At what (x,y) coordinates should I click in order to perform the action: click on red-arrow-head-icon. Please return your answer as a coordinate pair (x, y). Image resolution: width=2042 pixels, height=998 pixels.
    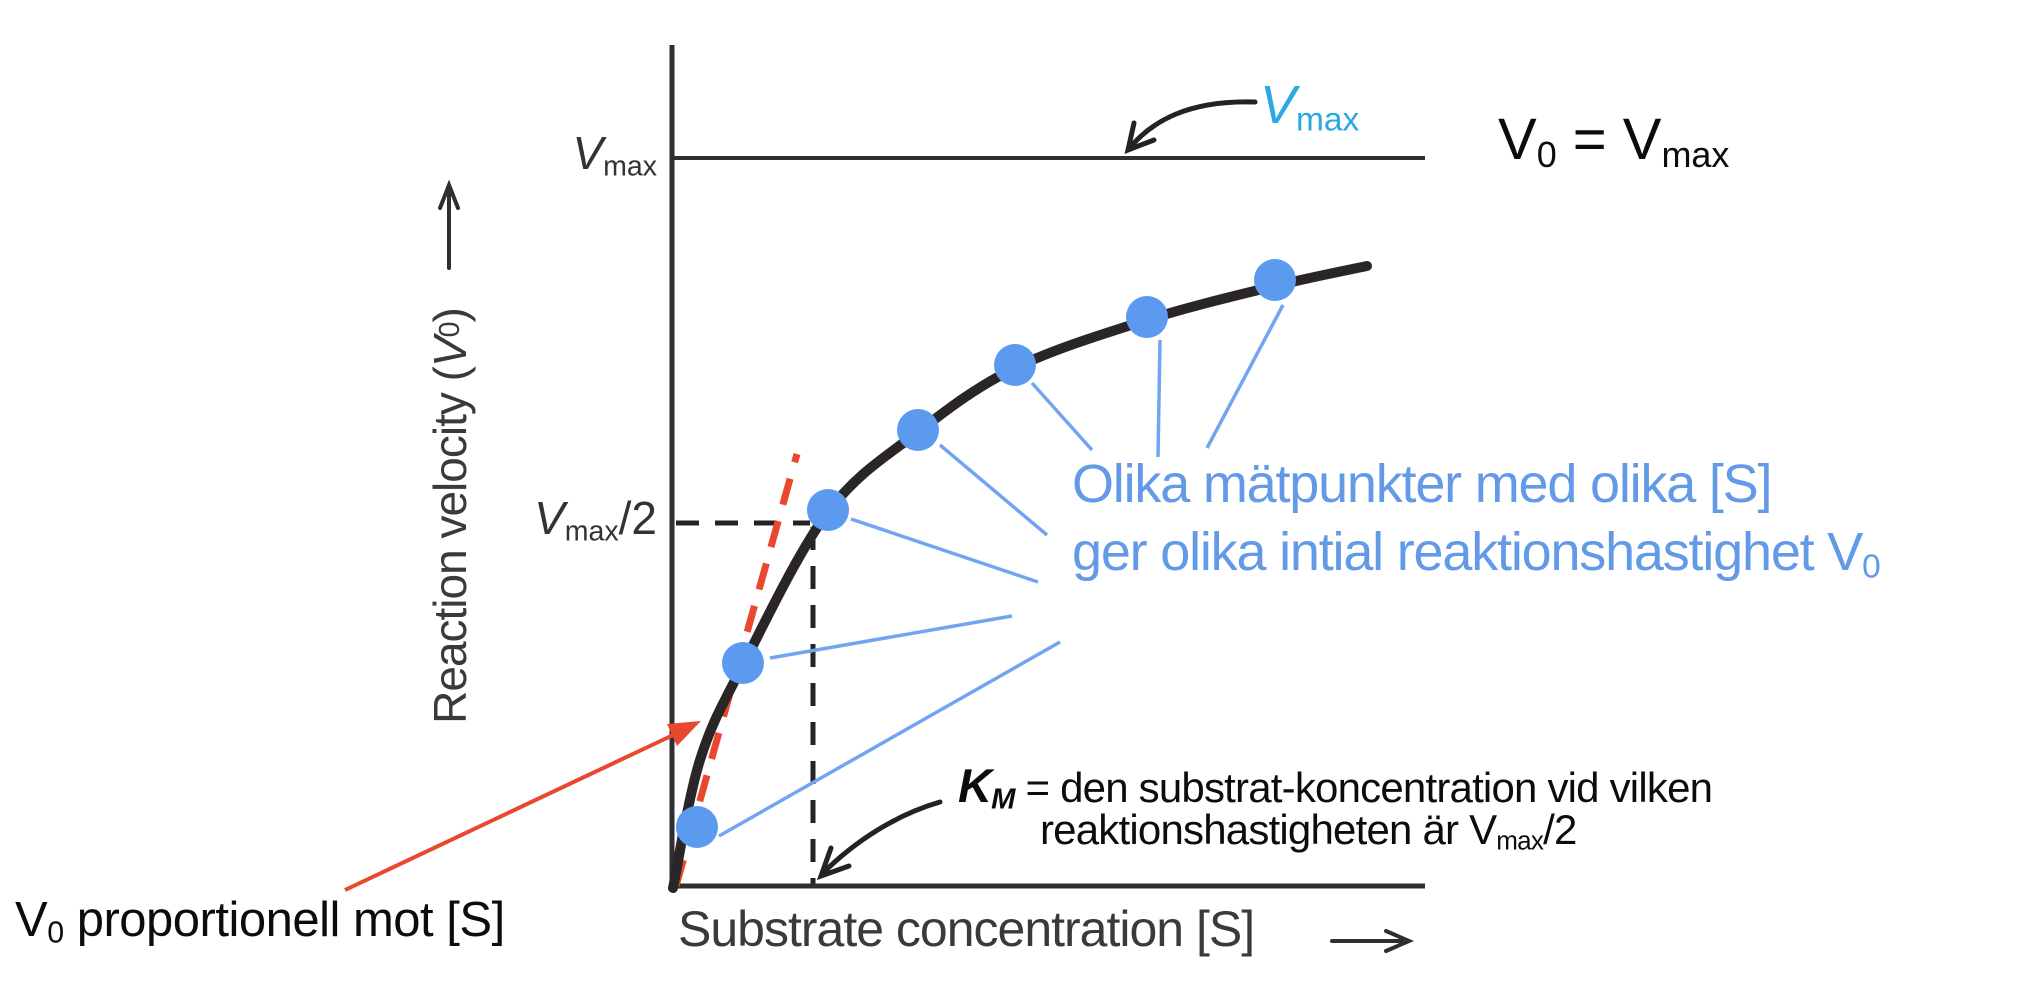
    Looking at the image, I should click on (684, 733).